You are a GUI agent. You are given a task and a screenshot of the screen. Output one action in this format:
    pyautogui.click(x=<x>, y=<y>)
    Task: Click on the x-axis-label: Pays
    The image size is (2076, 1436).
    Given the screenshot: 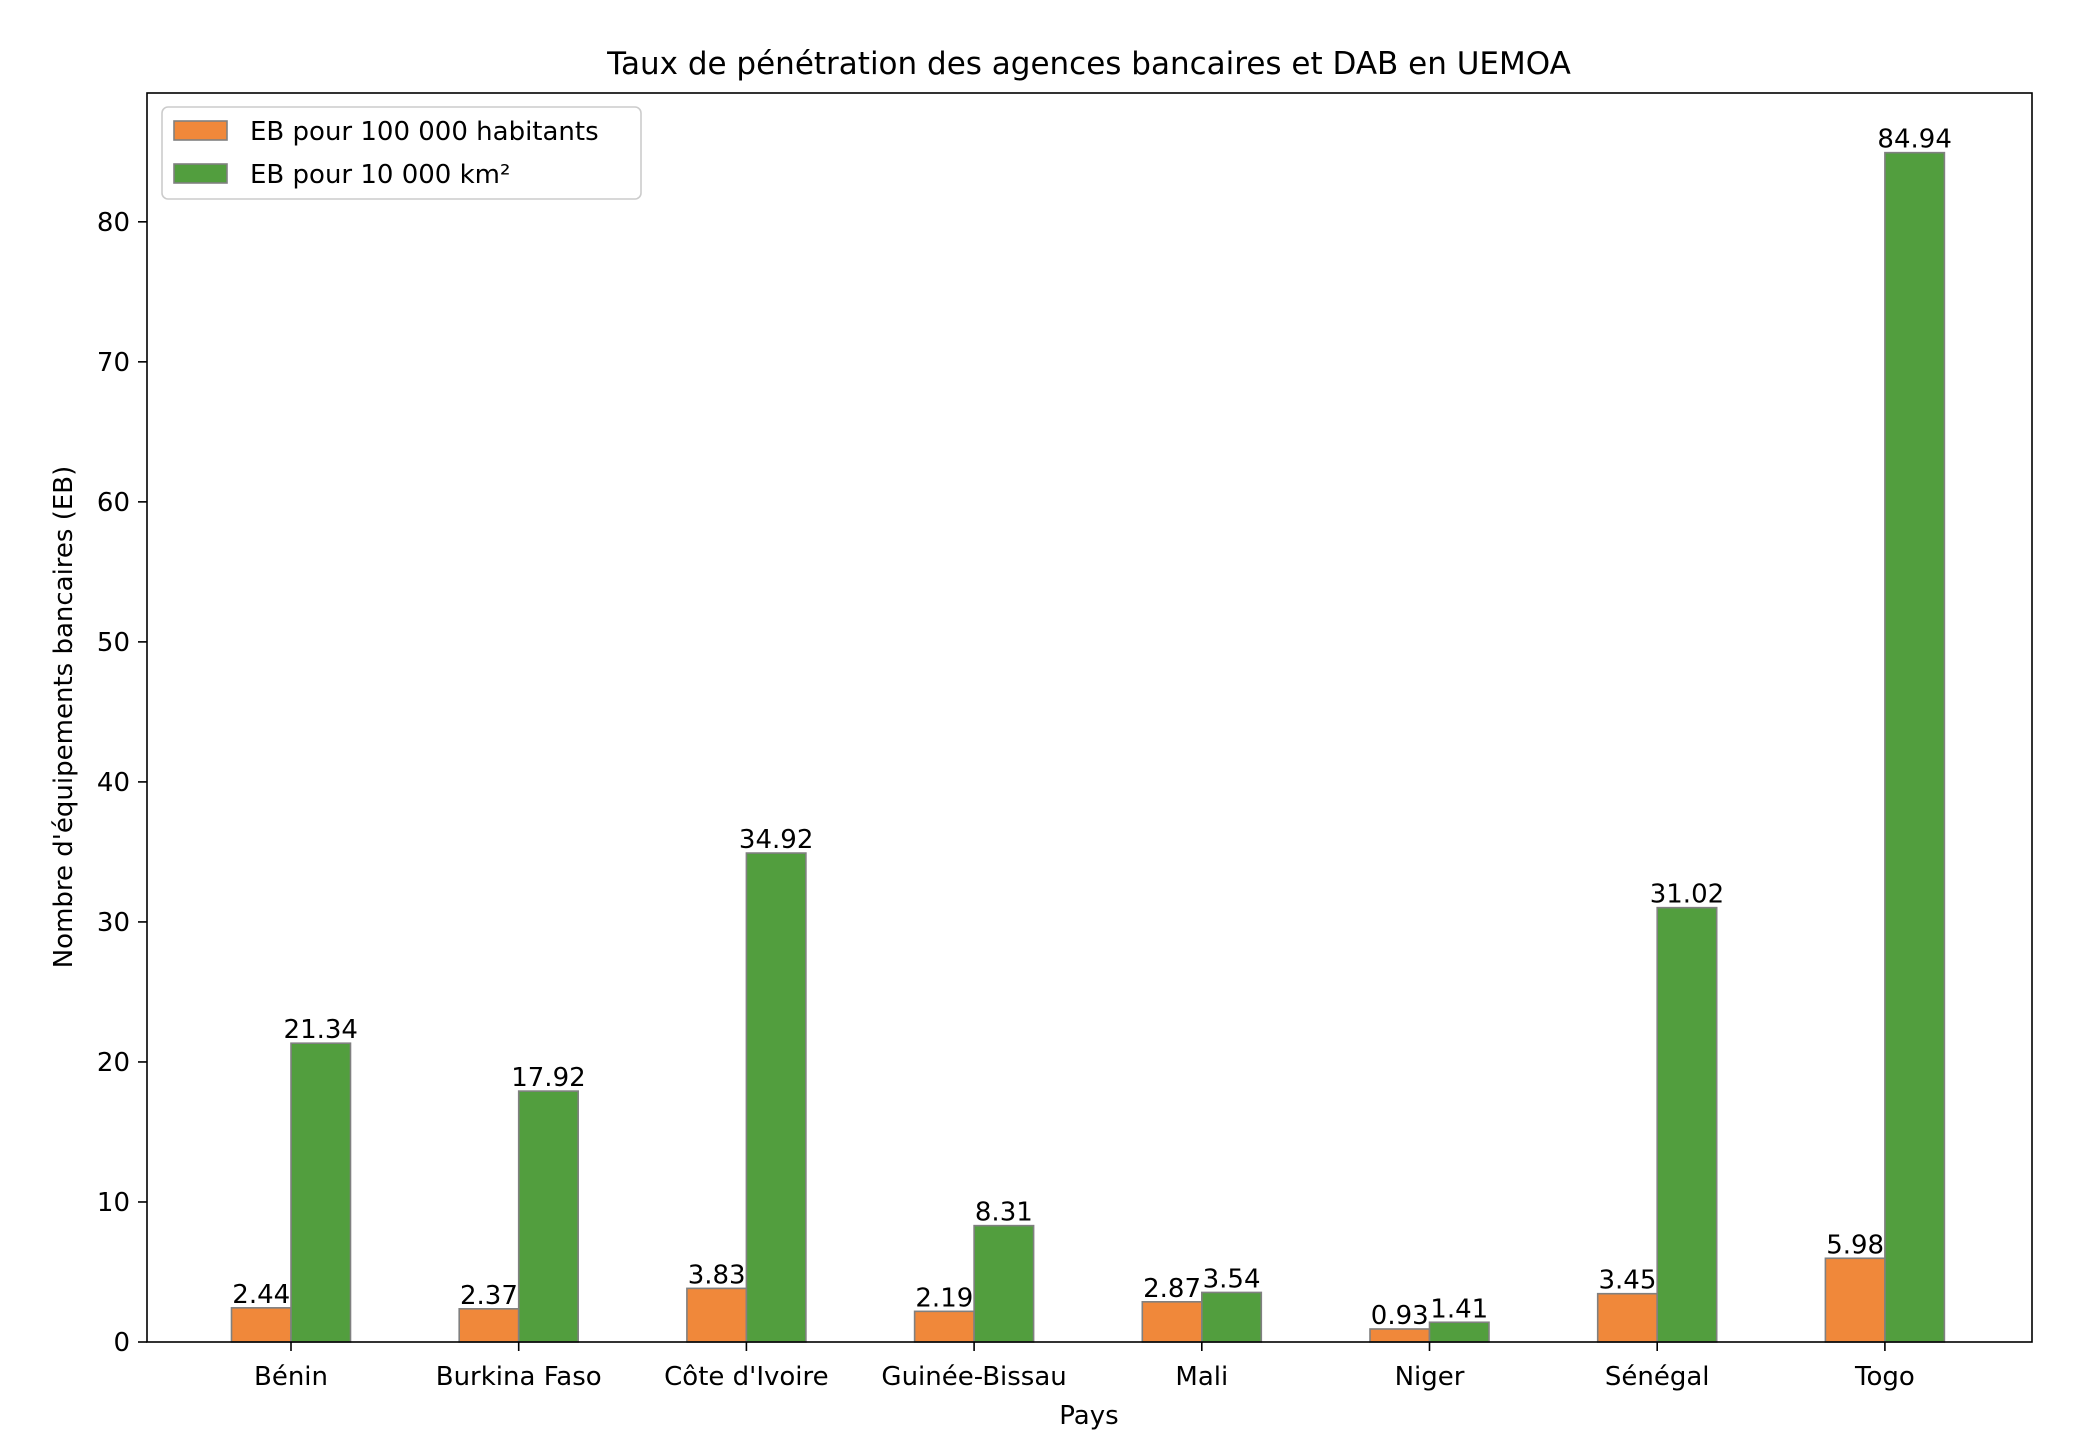 What is the action you would take?
    pyautogui.click(x=1088, y=1416)
    